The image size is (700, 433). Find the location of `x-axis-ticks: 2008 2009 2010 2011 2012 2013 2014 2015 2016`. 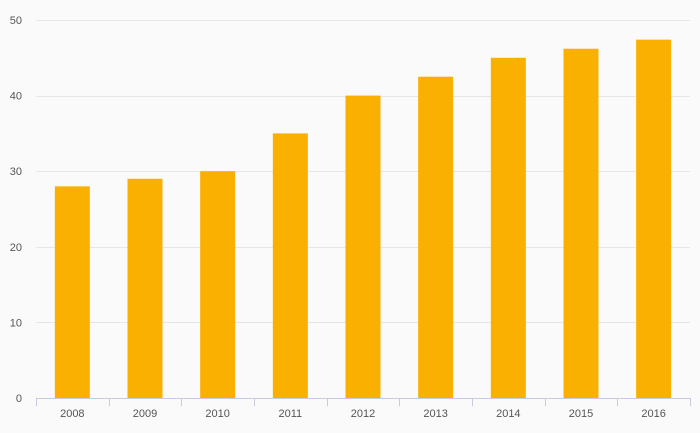

x-axis-ticks: 2008 2009 2010 2011 2012 2013 2014 2015 2016 is located at coordinates (363, 414).